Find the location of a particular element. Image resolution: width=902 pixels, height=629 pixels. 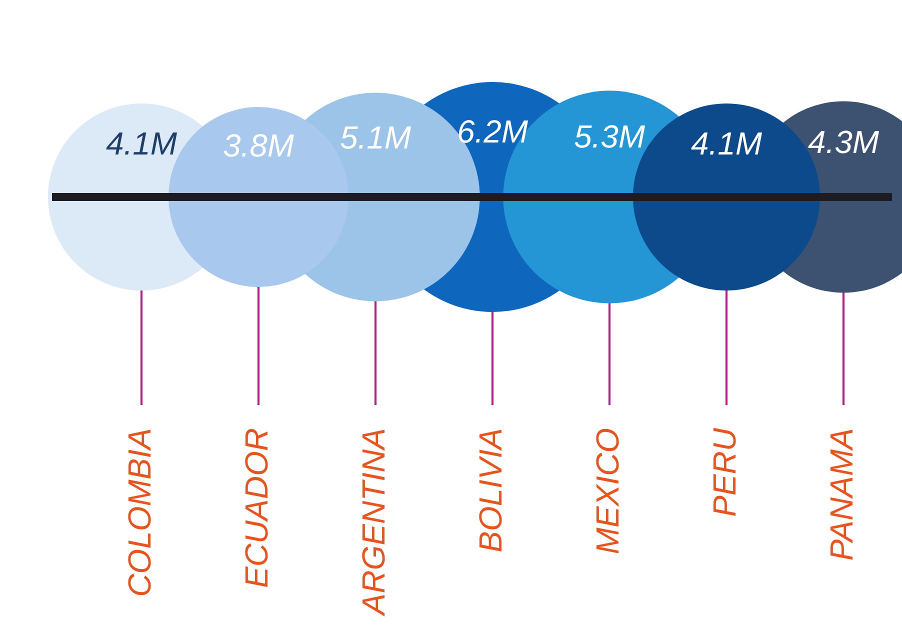

data-label: 6.2M is located at coordinates (492, 132).